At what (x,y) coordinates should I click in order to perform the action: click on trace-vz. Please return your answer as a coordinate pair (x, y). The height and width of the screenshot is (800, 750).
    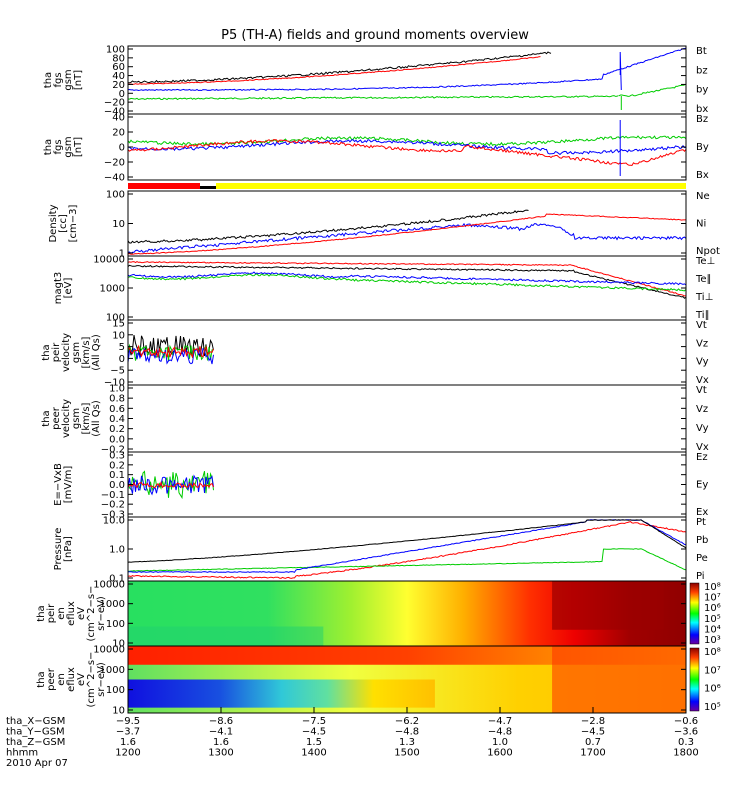
    Looking at the image, I should click on (170, 351).